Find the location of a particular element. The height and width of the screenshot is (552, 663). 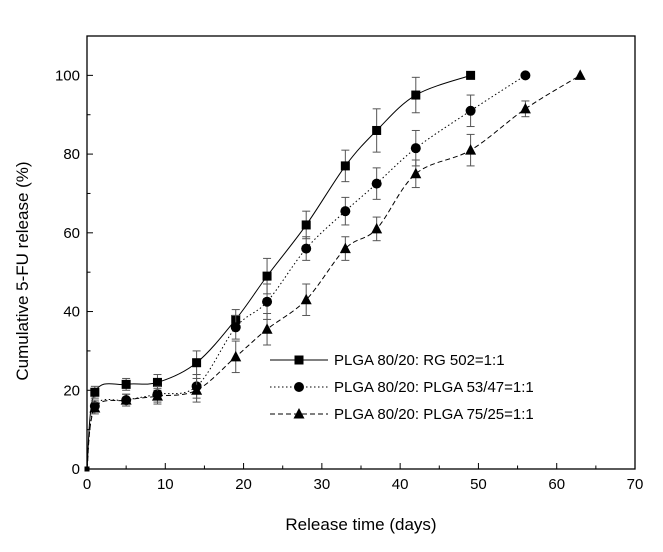

y-tick-label: 100 is located at coordinates (67, 75).